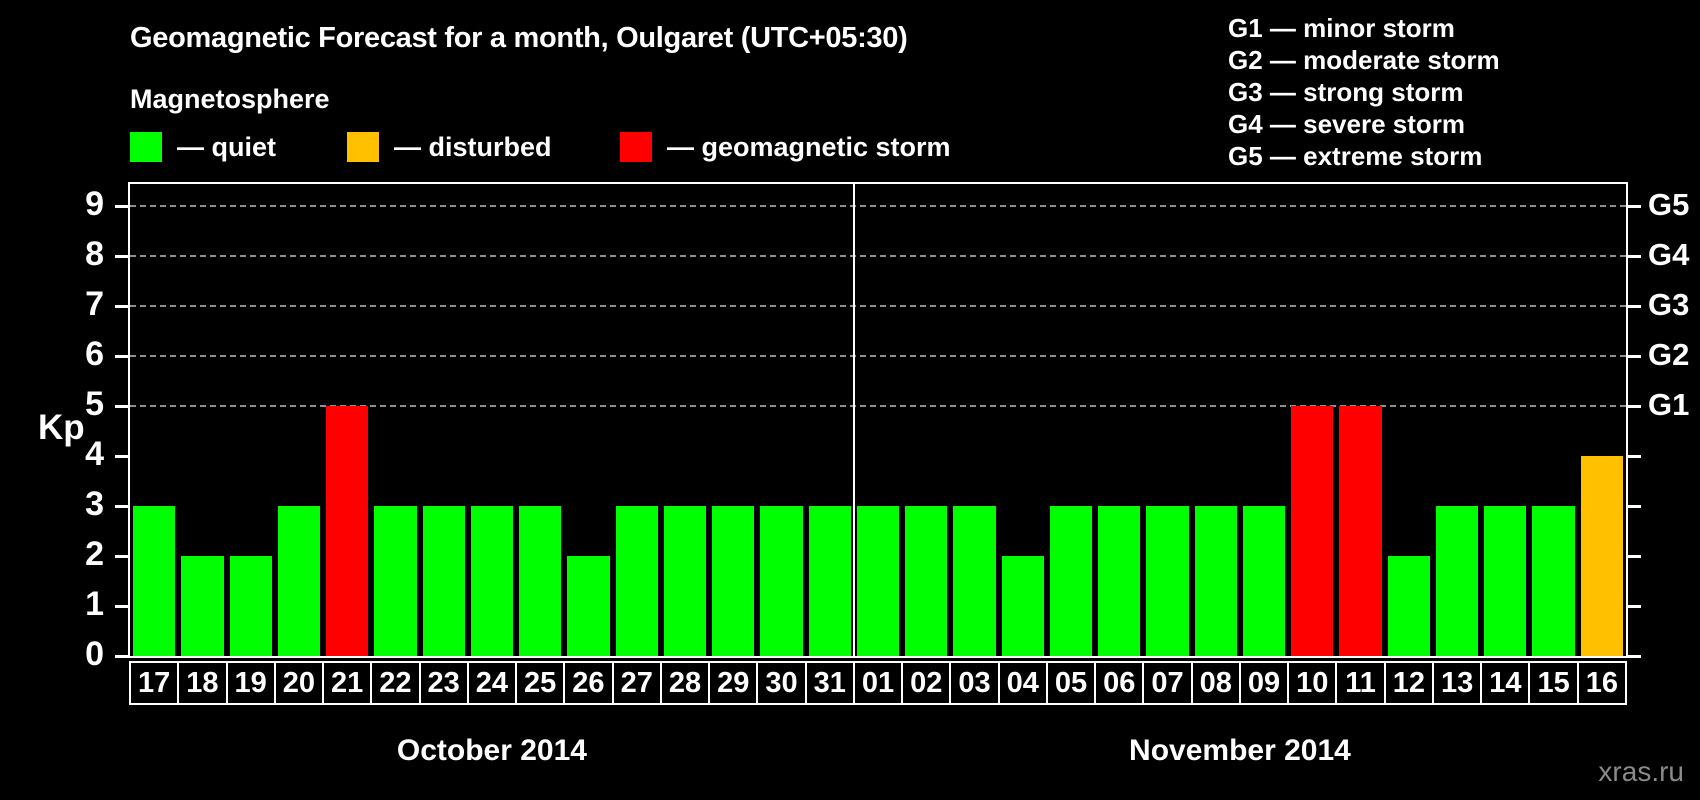 This screenshot has height=800, width=1700. What do you see at coordinates (230, 99) in the screenshot?
I see `magnetosphere-legend-heading: Magnetosphere` at bounding box center [230, 99].